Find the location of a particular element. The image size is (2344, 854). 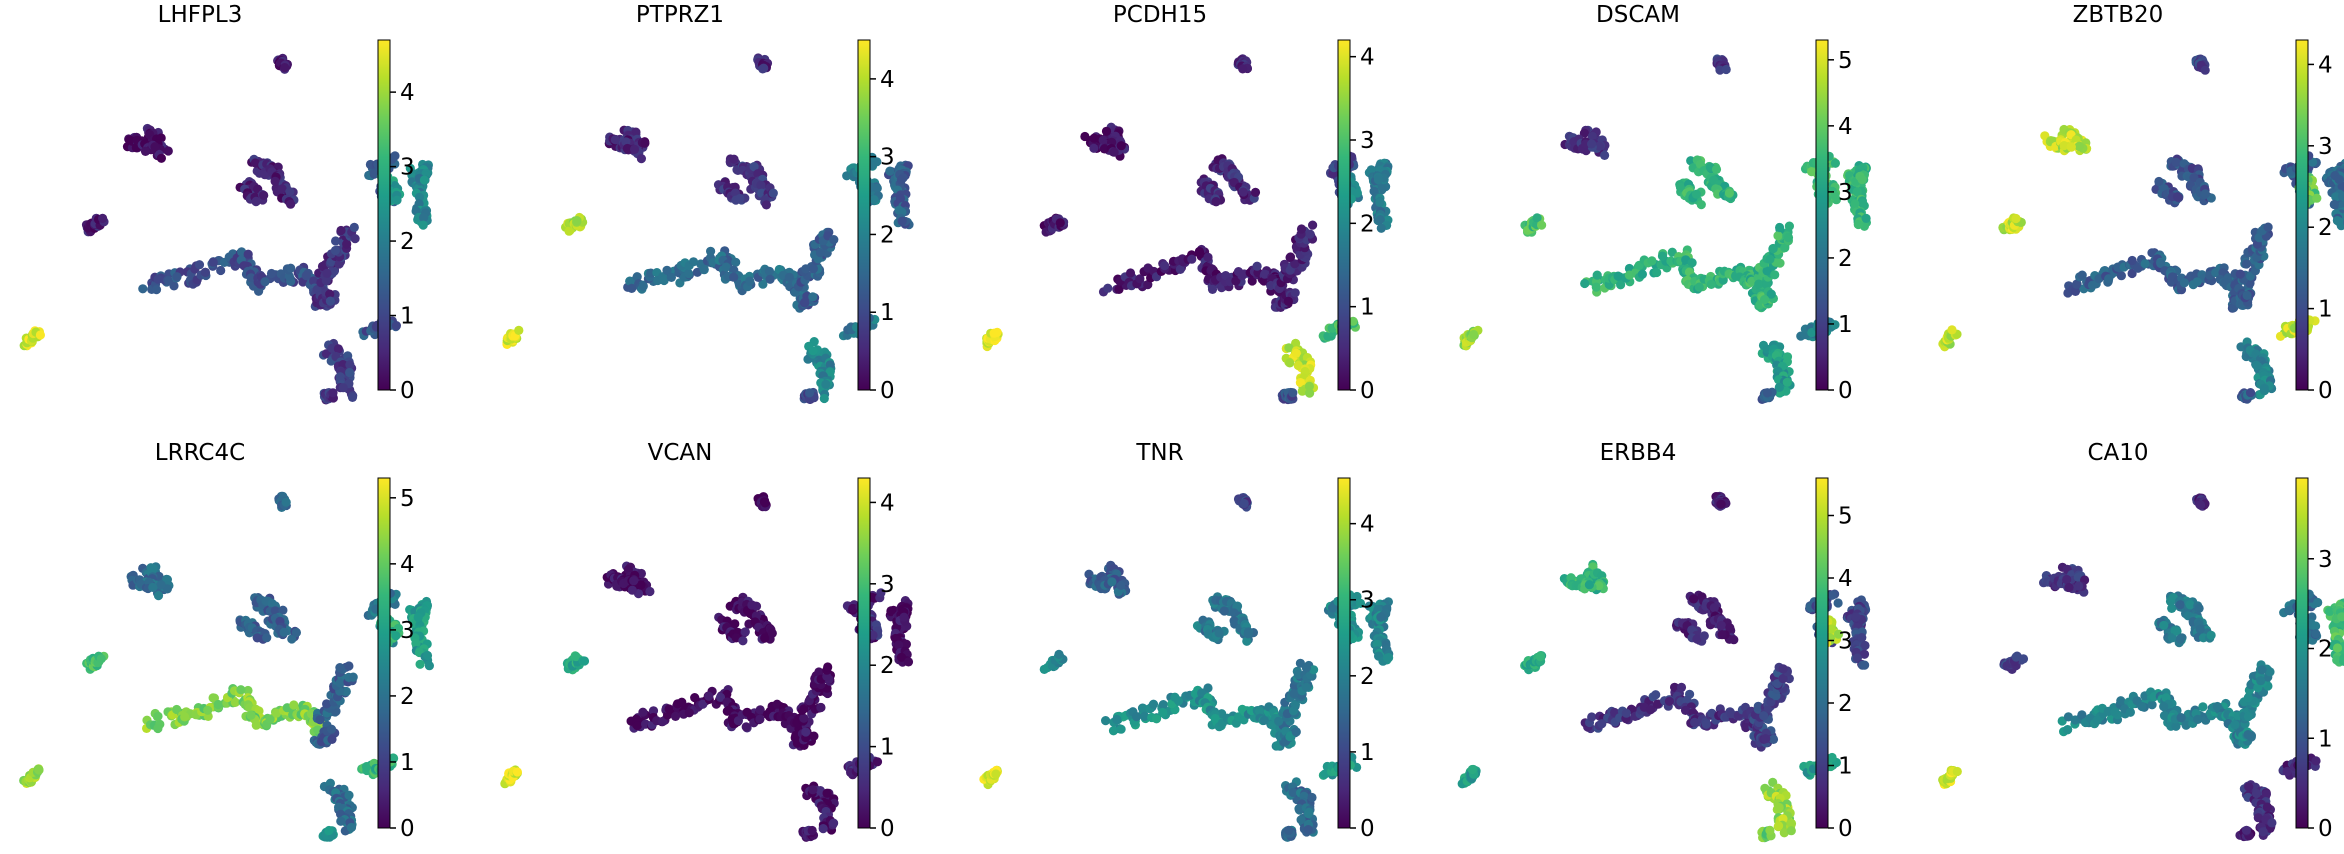

panel-title: PCDH15 is located at coordinates (1160, 15).